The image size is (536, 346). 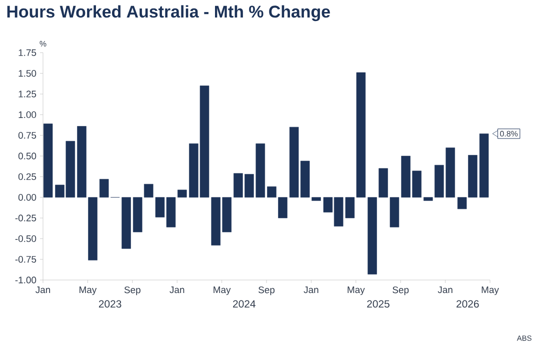 I want to click on text: 2024, so click(x=244, y=304).